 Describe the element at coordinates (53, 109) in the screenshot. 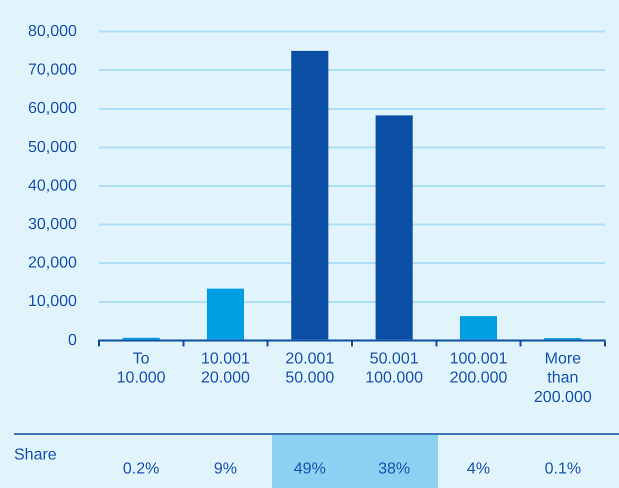

I see `y-tick-label: 60,000` at that location.